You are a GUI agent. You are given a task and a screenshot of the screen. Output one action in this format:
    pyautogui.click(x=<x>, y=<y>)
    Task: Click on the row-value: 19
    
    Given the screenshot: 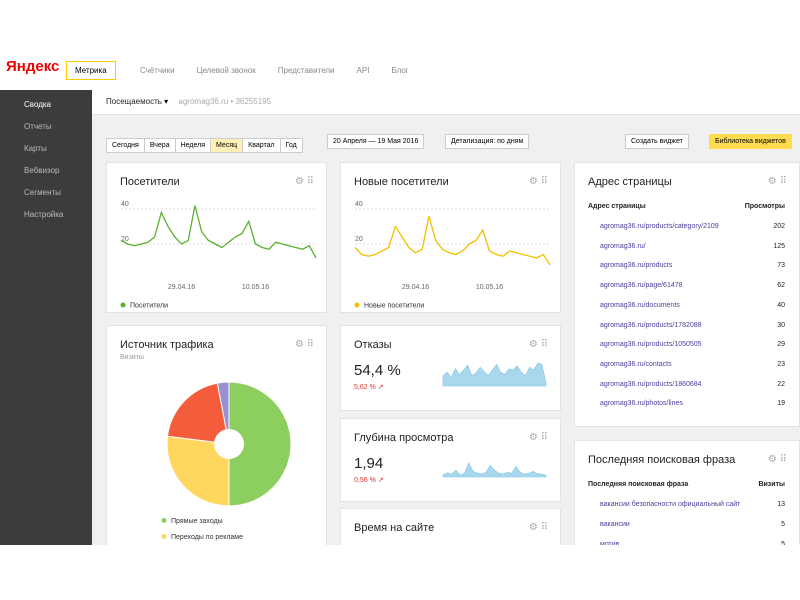 What is the action you would take?
    pyautogui.click(x=781, y=404)
    